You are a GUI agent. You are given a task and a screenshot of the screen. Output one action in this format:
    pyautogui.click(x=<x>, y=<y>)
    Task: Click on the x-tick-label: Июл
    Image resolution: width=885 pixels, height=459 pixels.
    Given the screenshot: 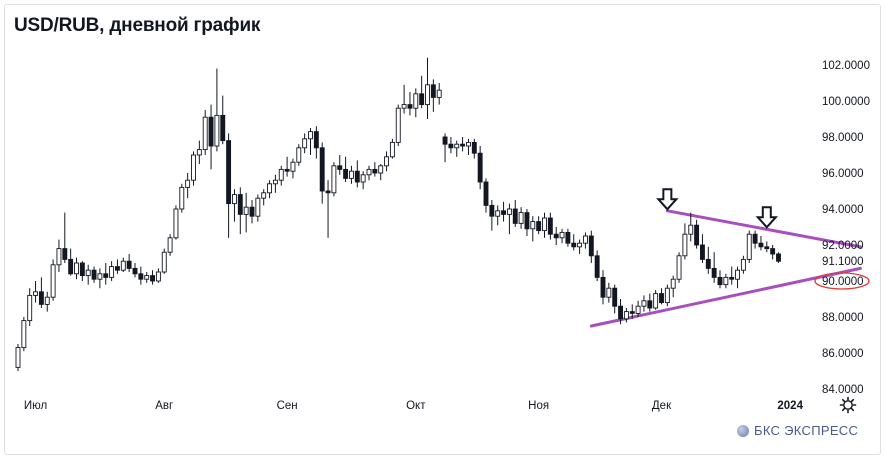 What is the action you would take?
    pyautogui.click(x=35, y=406)
    